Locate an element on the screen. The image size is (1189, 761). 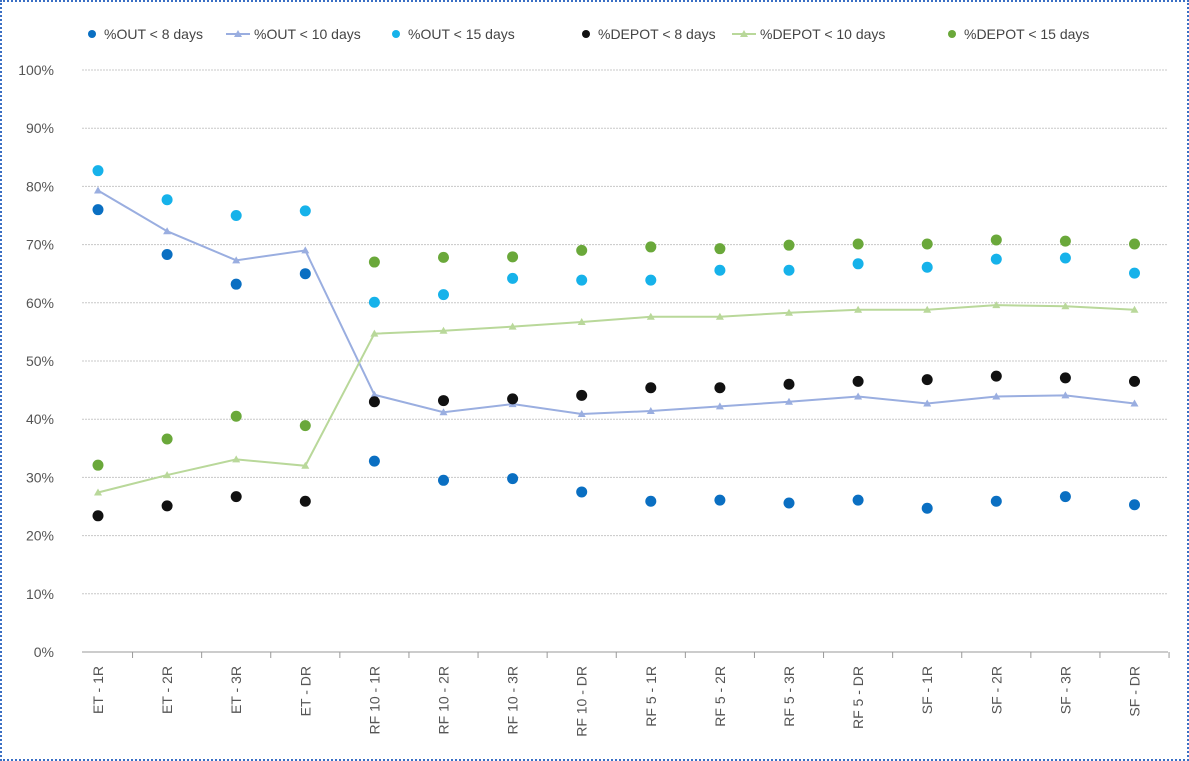
legend-item: %OUT < 10 days is located at coordinates (293, 34).